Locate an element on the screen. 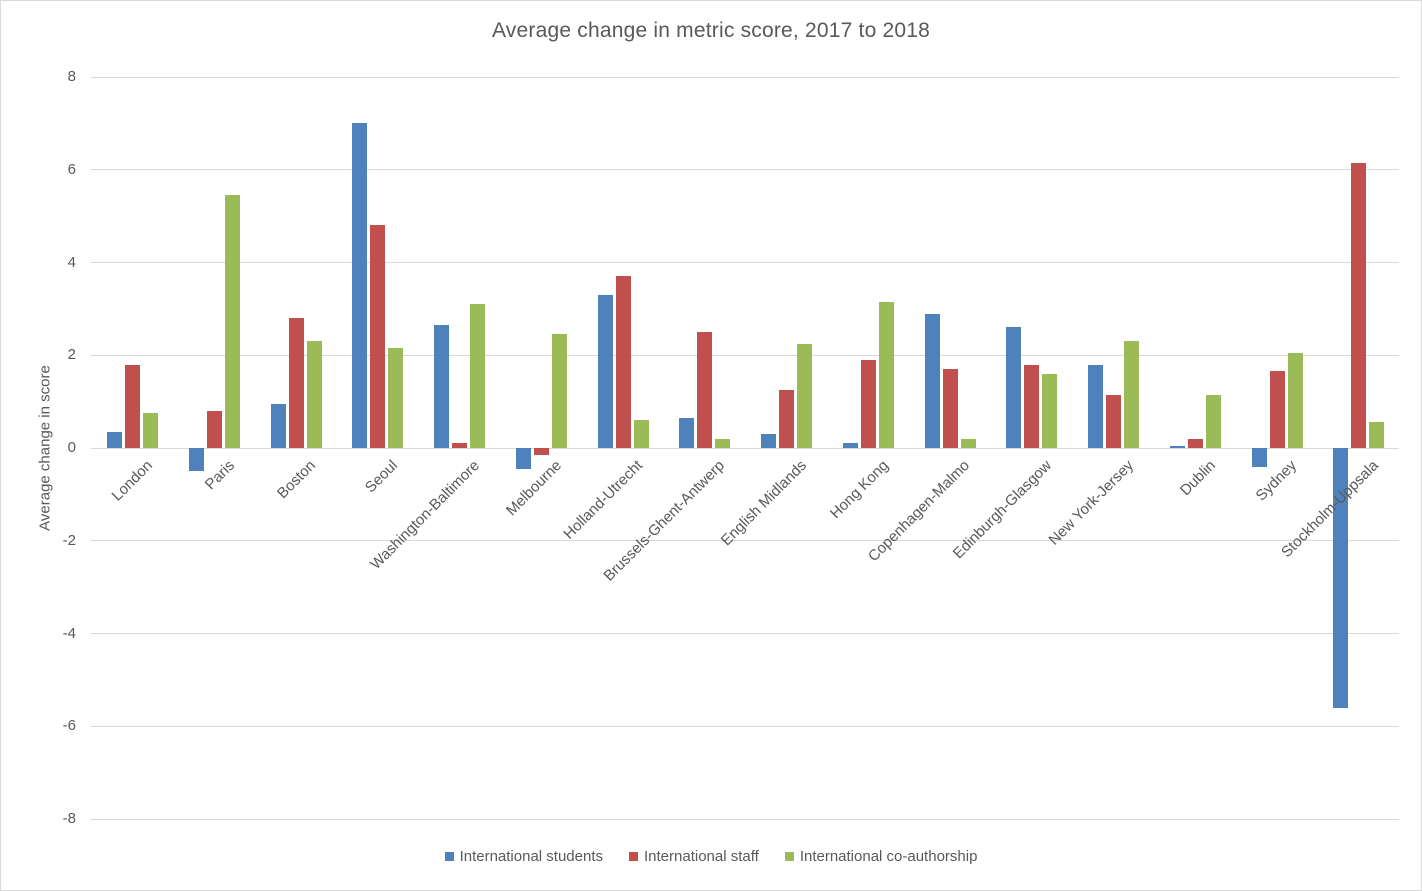 The width and height of the screenshot is (1422, 891). legend-item-staff: International staff is located at coordinates (694, 856).